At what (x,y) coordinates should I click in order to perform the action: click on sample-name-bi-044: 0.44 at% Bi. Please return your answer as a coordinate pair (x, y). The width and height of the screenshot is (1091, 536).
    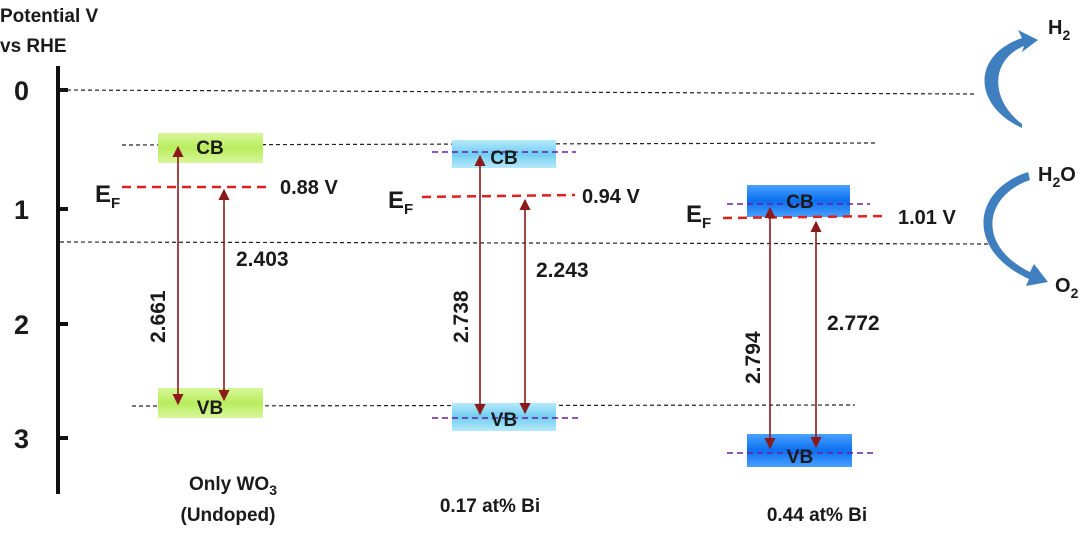
    Looking at the image, I should click on (817, 515).